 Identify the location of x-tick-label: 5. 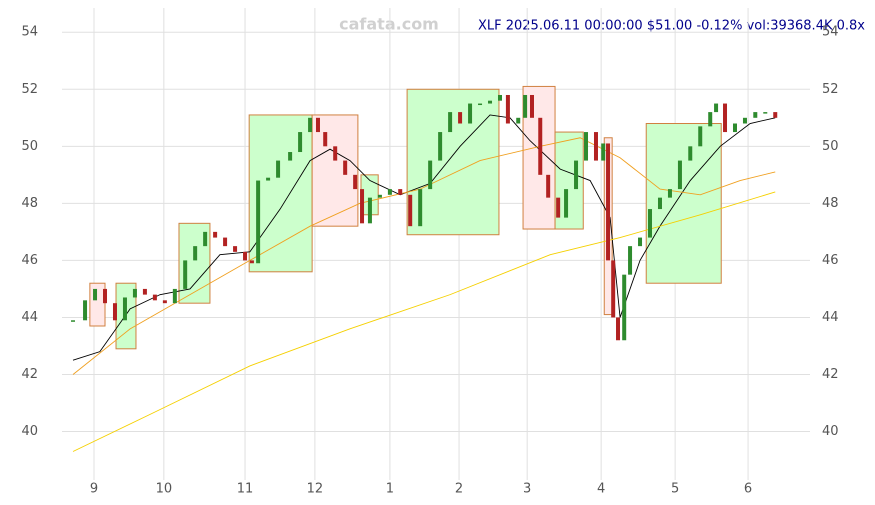
(675, 489).